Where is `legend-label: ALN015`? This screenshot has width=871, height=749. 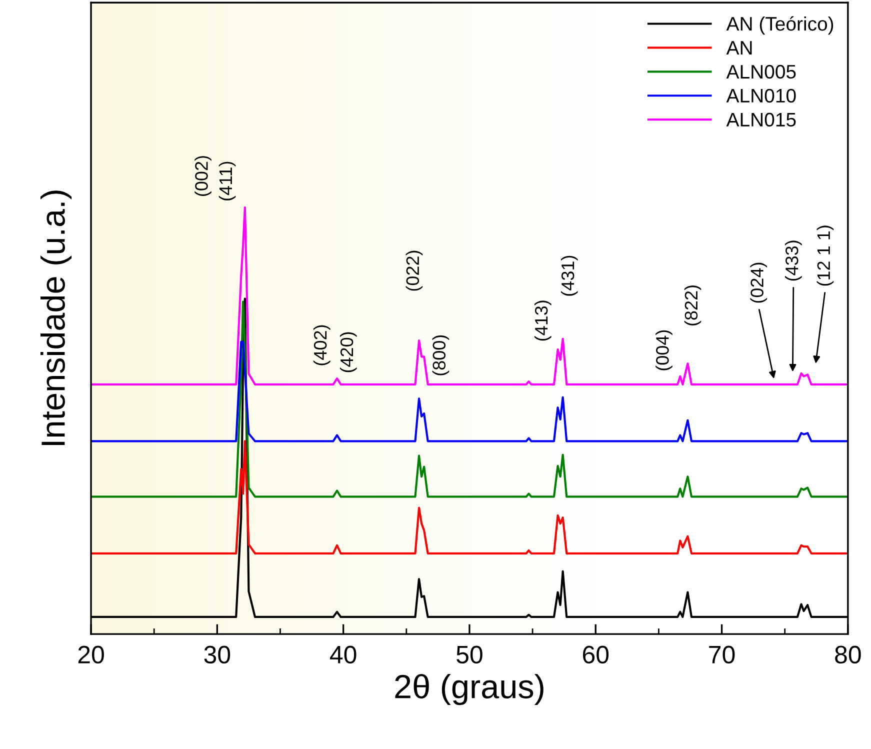
legend-label: ALN015 is located at coordinates (761, 119).